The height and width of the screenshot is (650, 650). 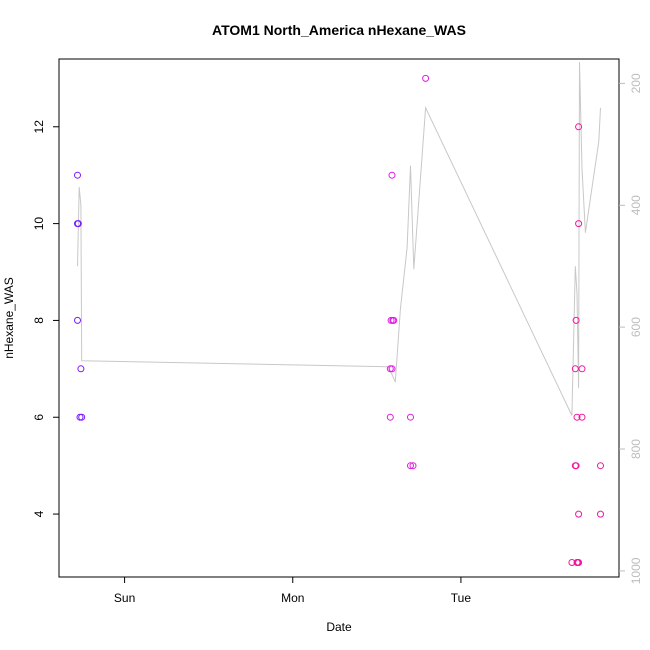 What do you see at coordinates (339, 627) in the screenshot?
I see `x-axis-label: Date` at bounding box center [339, 627].